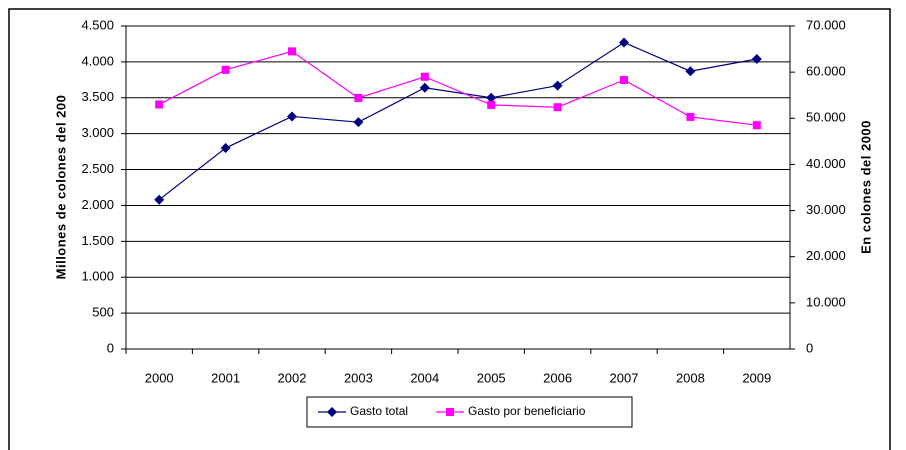  I want to click on x-tick-label: 2001, so click(225, 377).